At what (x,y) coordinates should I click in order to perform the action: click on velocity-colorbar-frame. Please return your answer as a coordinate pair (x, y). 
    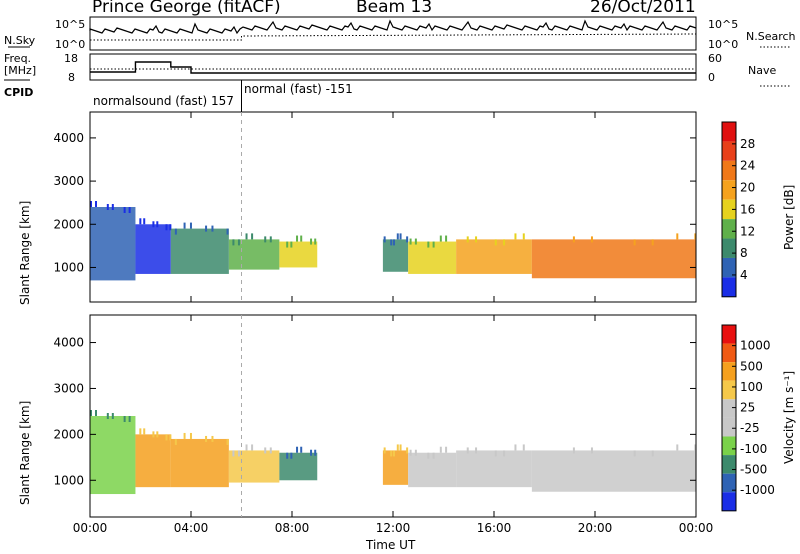
    Looking at the image, I should click on (729, 418).